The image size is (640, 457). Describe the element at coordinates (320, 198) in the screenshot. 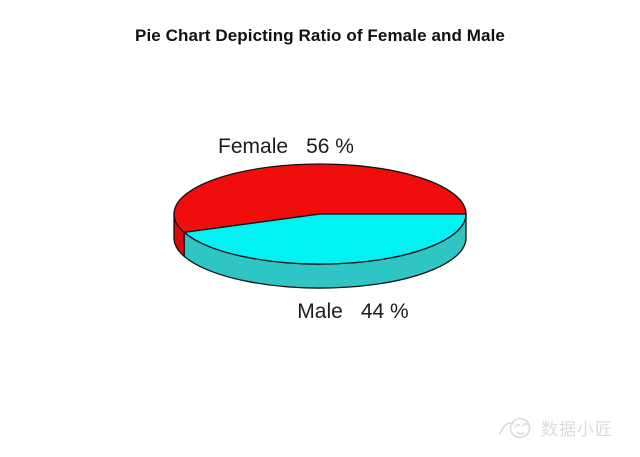

I see `pie-slice-female-top` at that location.